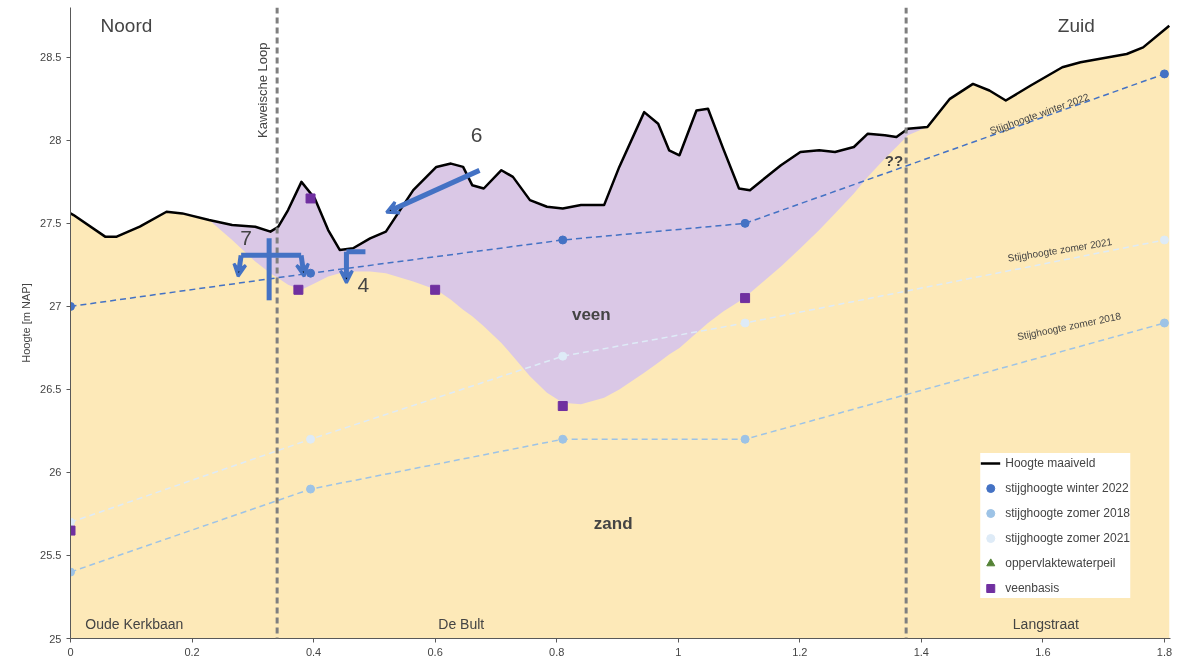  What do you see at coordinates (70, 651) in the screenshot?
I see `x-tick-label: 0` at bounding box center [70, 651].